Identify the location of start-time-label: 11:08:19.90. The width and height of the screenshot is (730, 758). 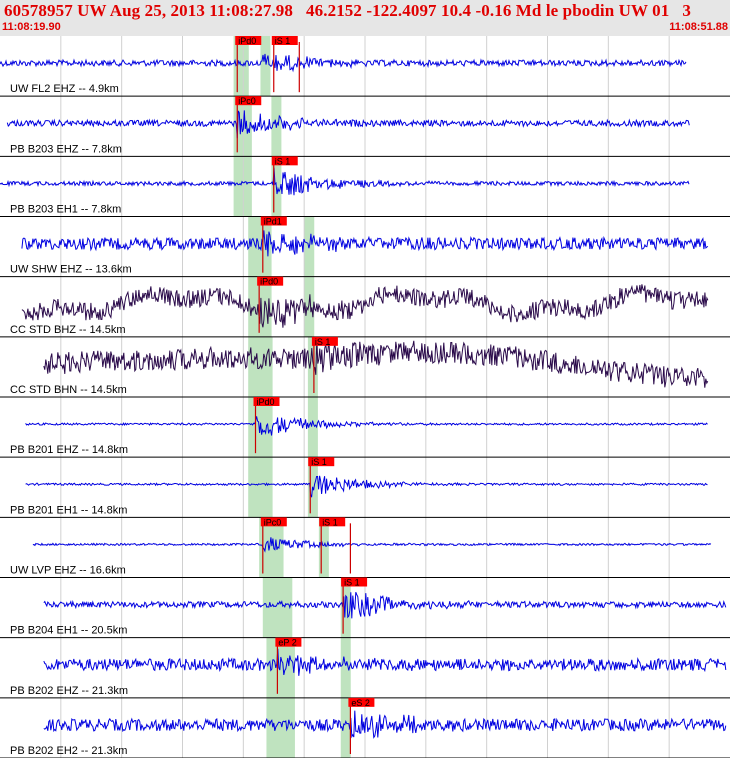
(31, 27).